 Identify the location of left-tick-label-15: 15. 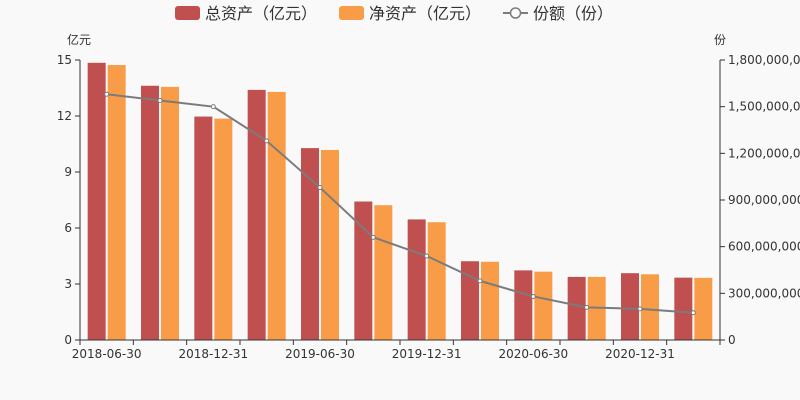
(64, 60).